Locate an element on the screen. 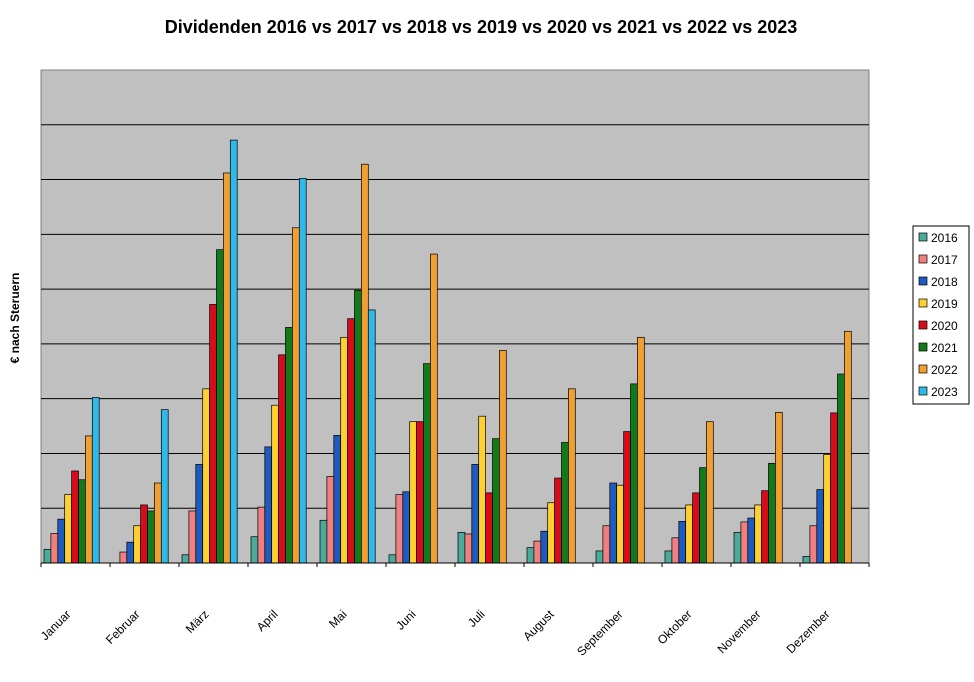  x-tick-label: März is located at coordinates (197, 621).